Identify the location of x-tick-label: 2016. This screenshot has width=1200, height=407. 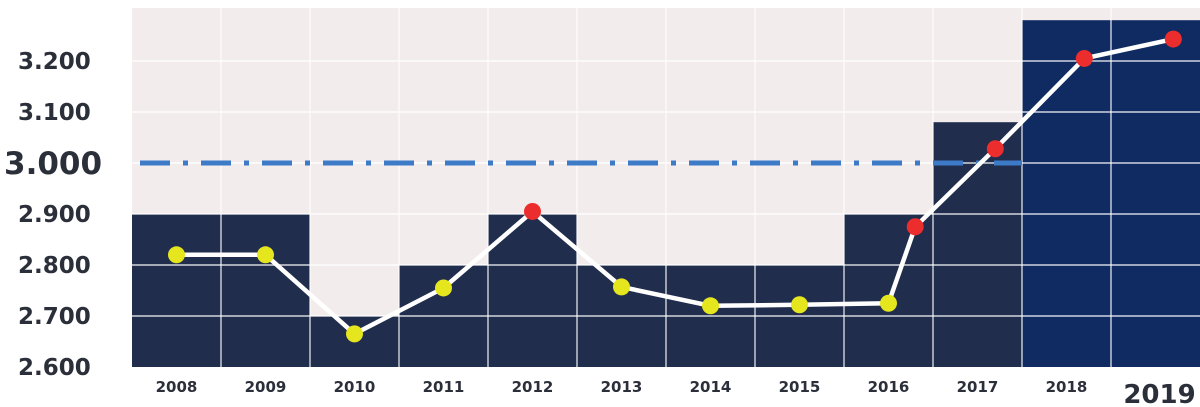
(889, 387).